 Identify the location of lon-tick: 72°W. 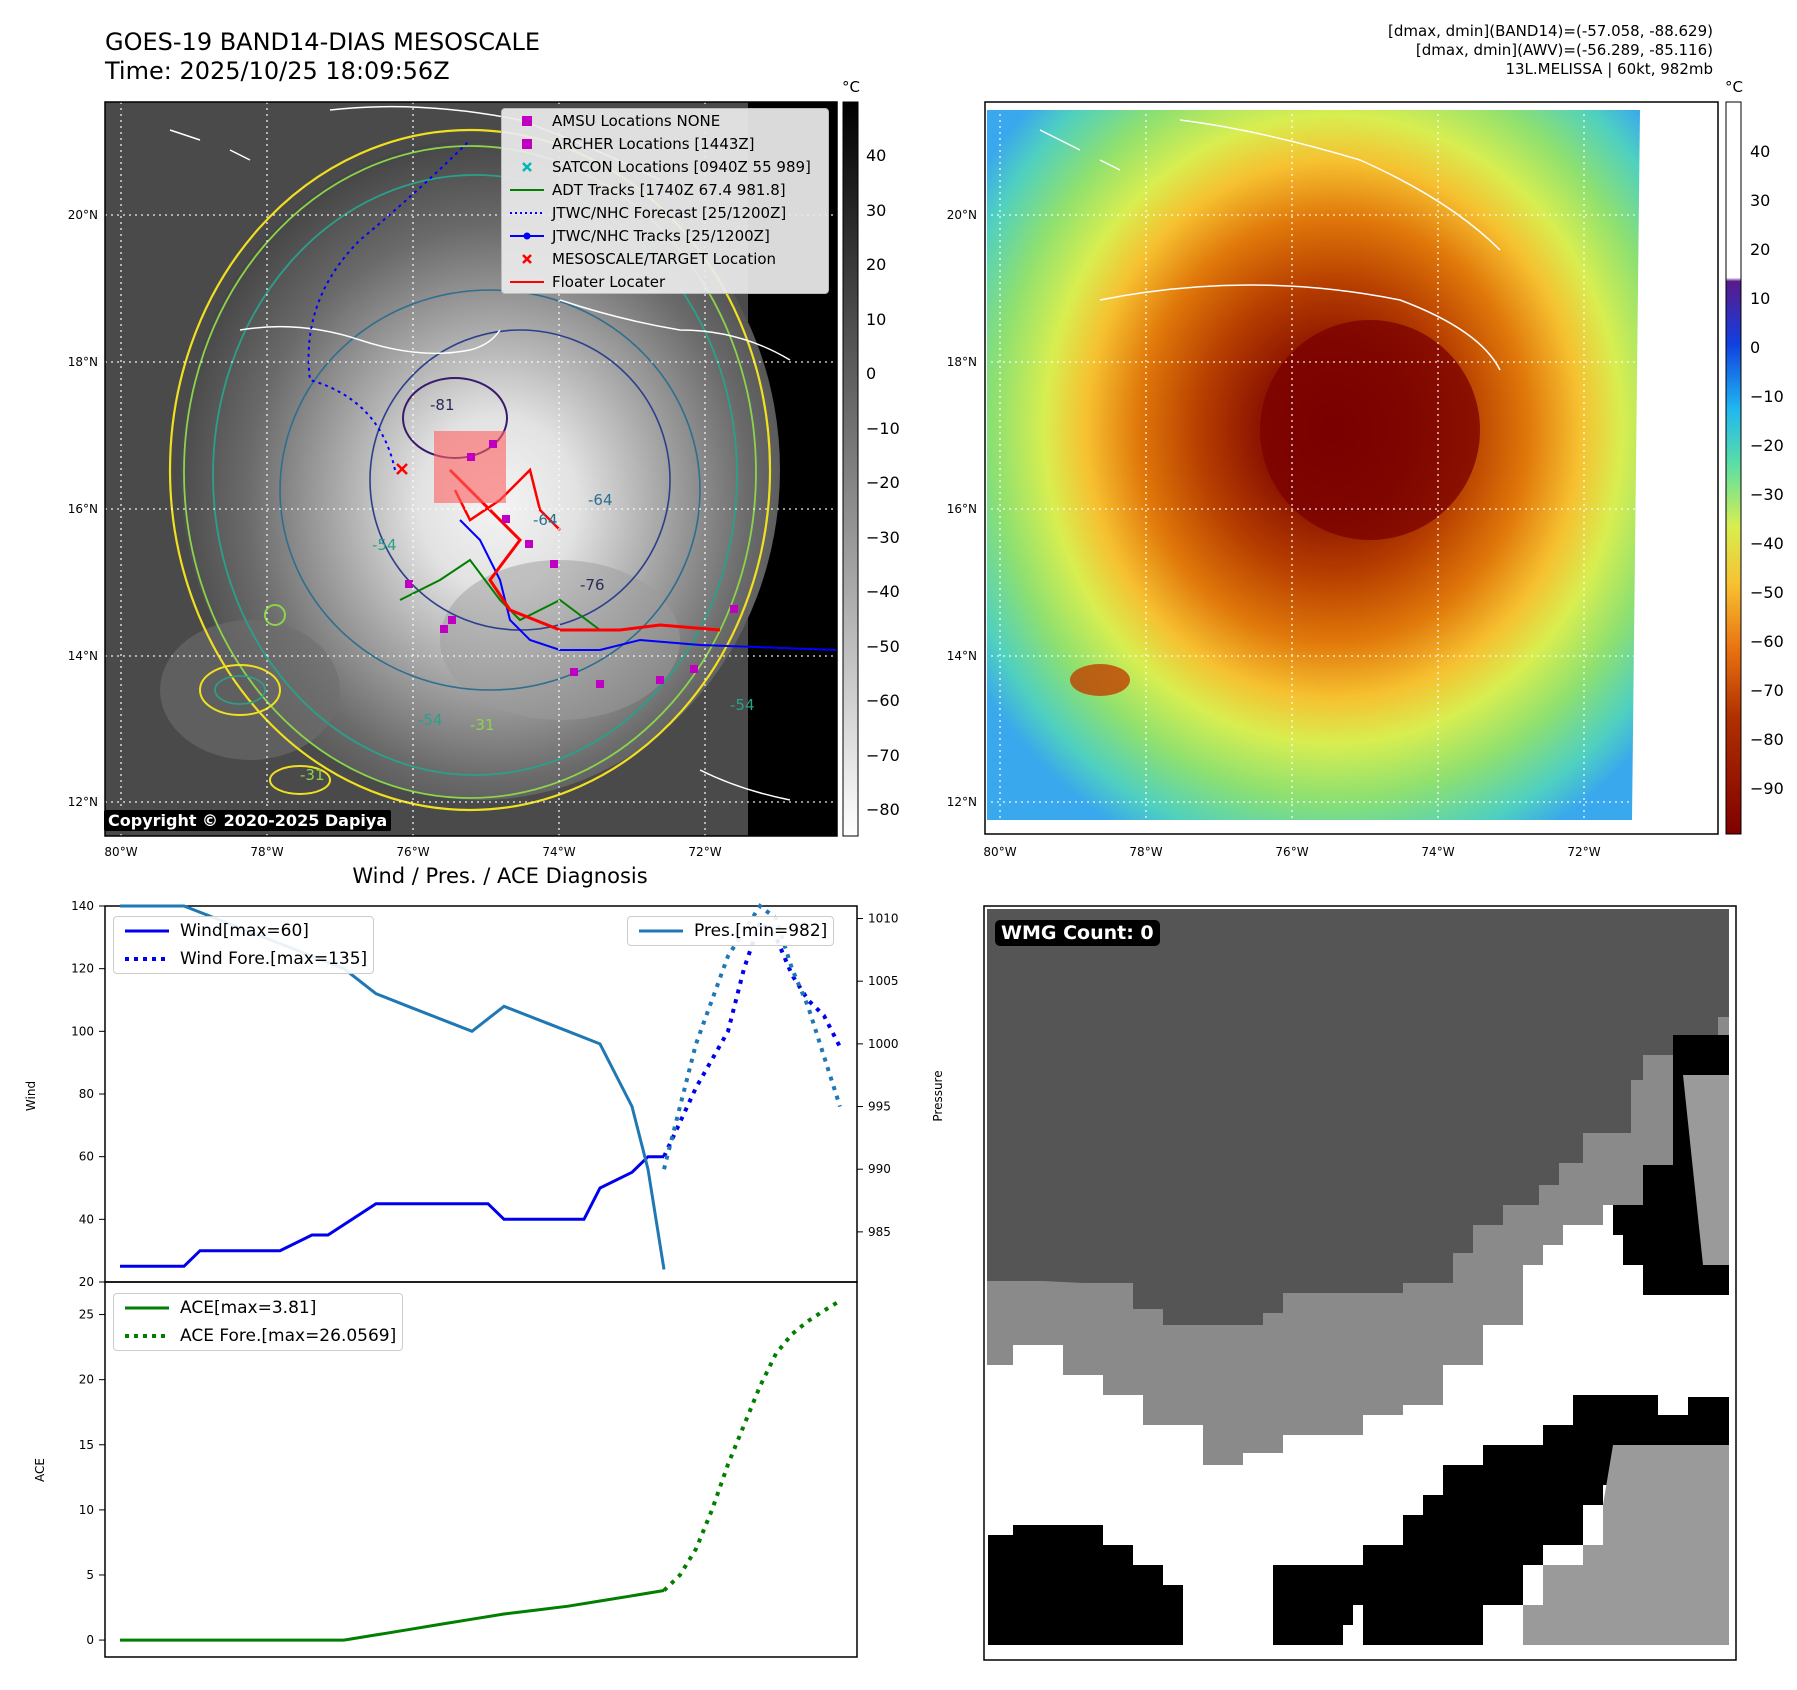
(1583, 852).